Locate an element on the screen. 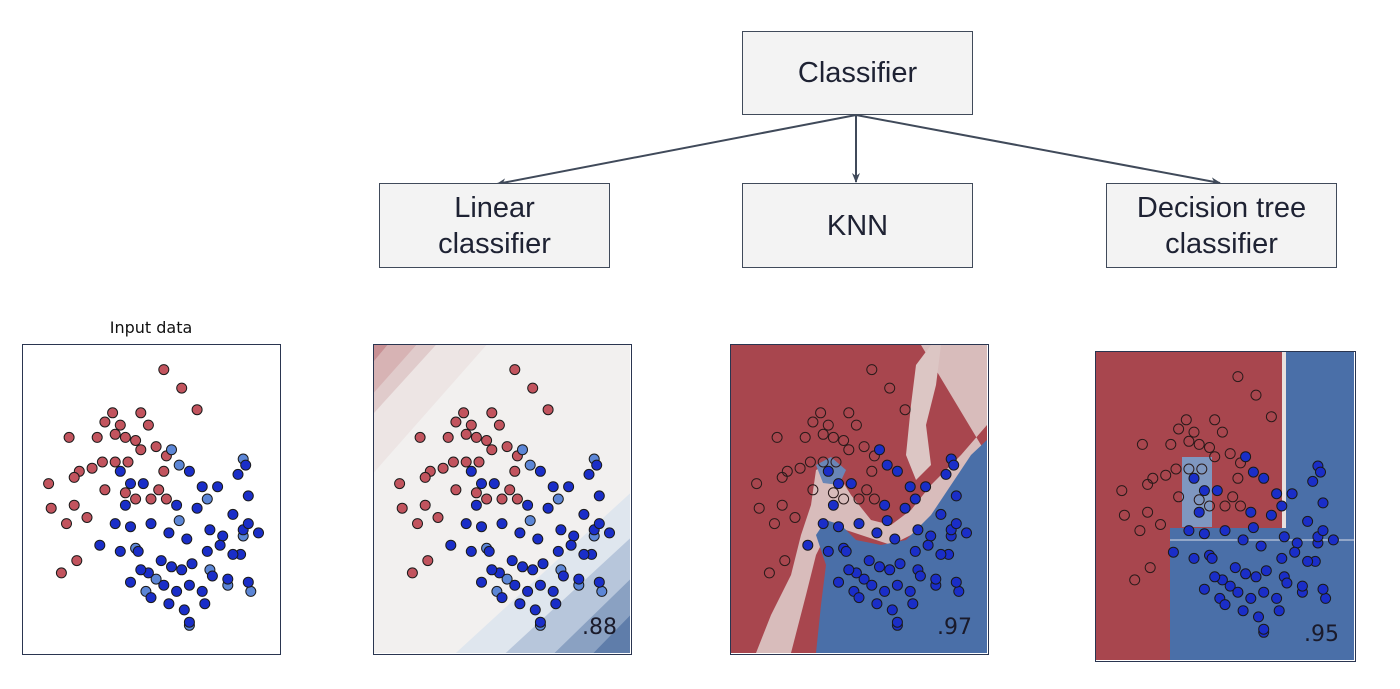  classifier-root-box: Classifier is located at coordinates (857, 73).